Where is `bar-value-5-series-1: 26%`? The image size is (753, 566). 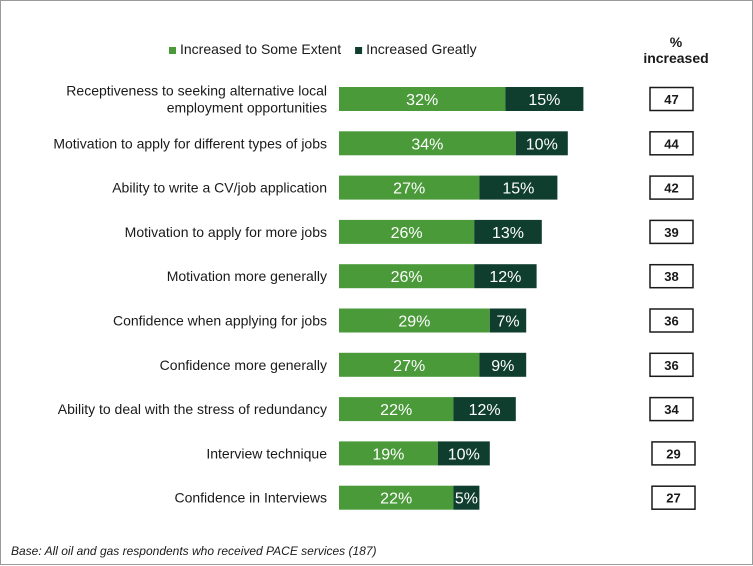 bar-value-5-series-1: 26% is located at coordinates (407, 277).